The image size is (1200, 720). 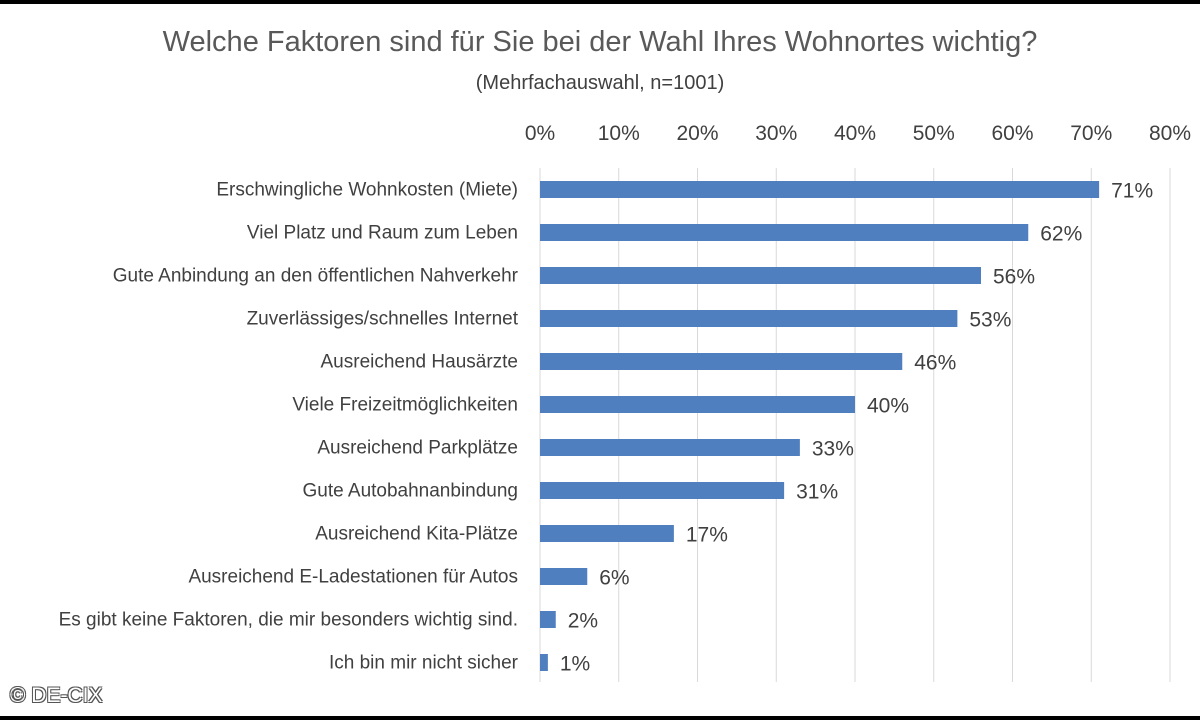 What do you see at coordinates (776, 133) in the screenshot?
I see `x-tick-label: 30%` at bounding box center [776, 133].